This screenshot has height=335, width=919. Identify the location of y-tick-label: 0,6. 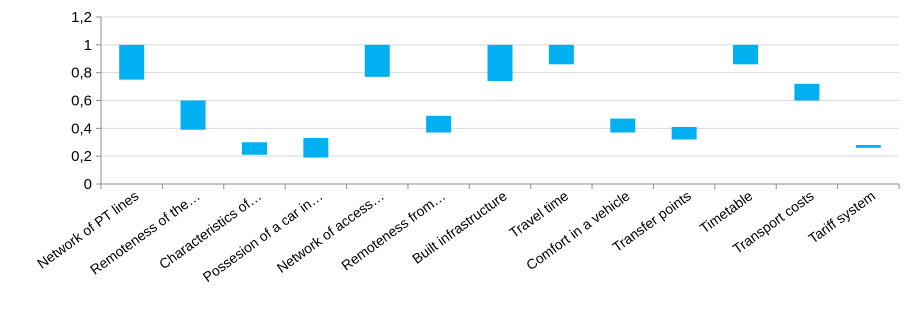
(81, 101).